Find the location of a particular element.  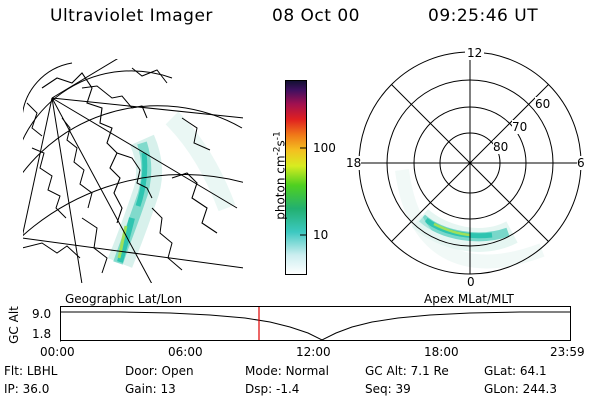

mode-info: Mode: Normal is located at coordinates (287, 371).